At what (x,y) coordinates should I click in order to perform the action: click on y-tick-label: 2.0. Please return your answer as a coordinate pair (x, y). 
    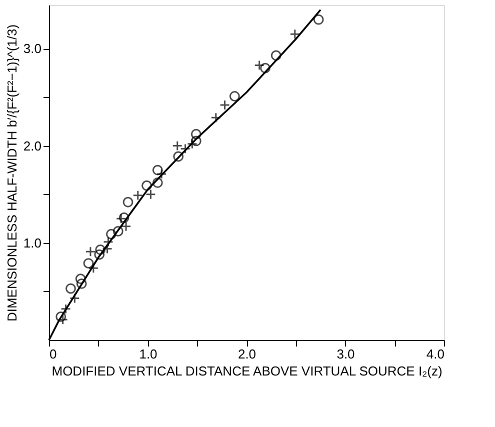
    Looking at the image, I should click on (32, 146).